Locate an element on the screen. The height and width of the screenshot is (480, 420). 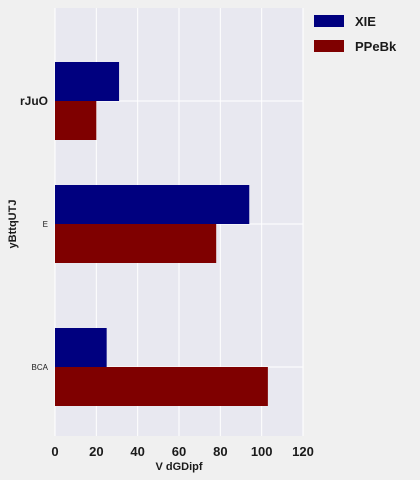
y-tick-label-1: E is located at coordinates (45, 224).